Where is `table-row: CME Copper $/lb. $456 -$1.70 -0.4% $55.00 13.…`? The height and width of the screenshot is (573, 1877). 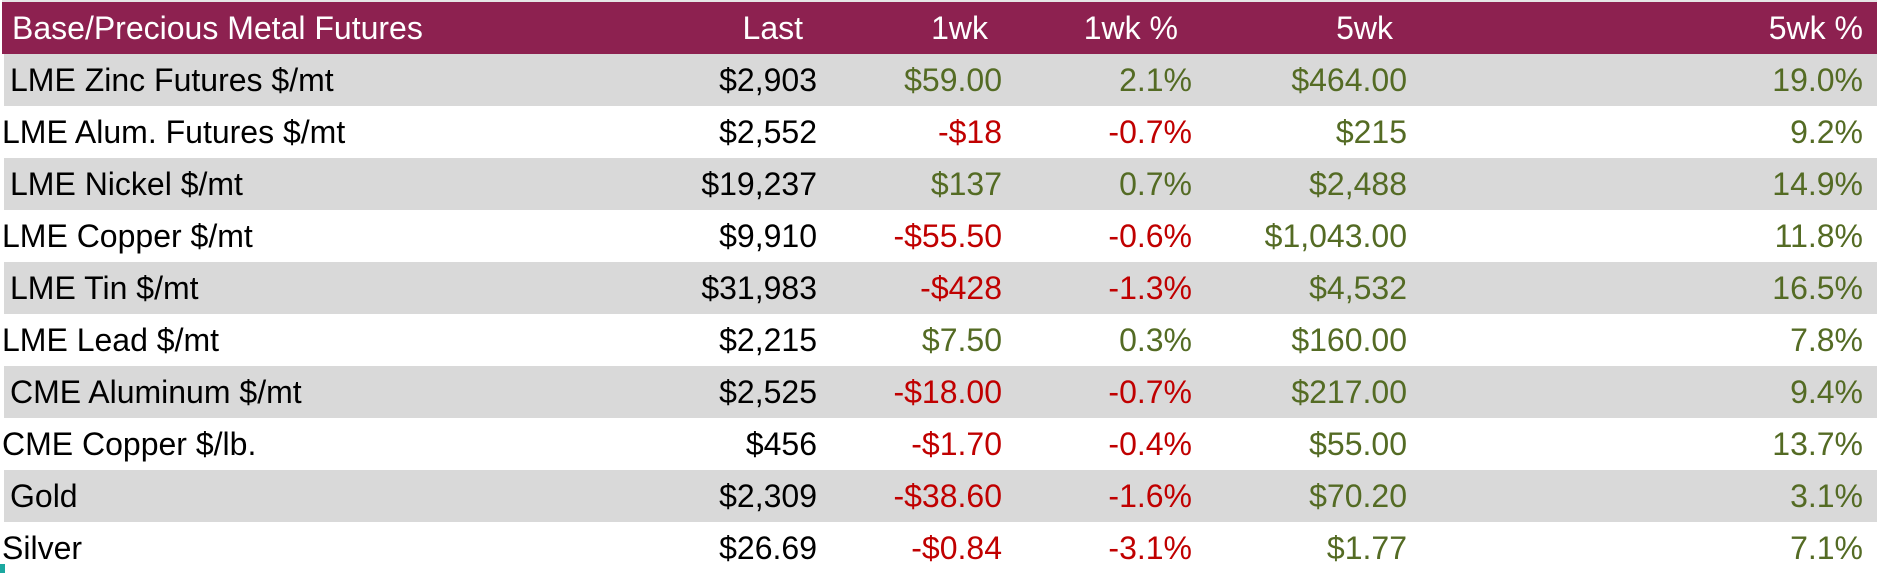
table-row: CME Copper $/lb. $456 -$1.70 -0.4% $55.00 13.… is located at coordinates (939, 444).